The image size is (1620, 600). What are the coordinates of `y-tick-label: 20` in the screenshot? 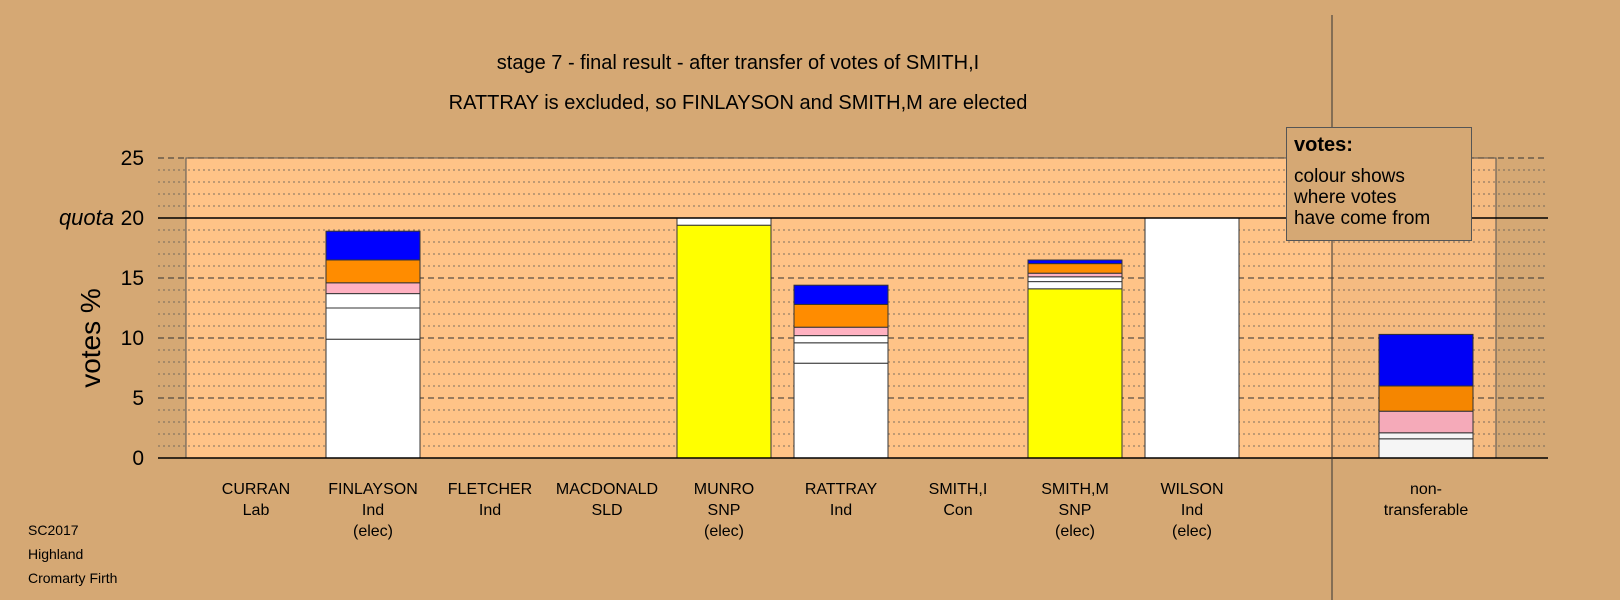 It's located at (132, 218).